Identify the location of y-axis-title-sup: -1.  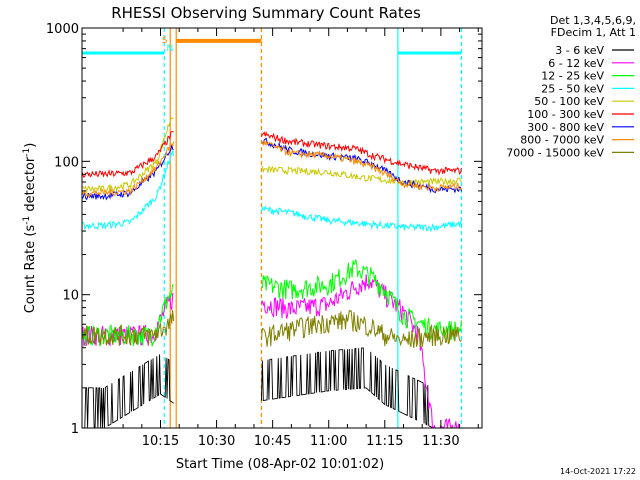
(27, 220).